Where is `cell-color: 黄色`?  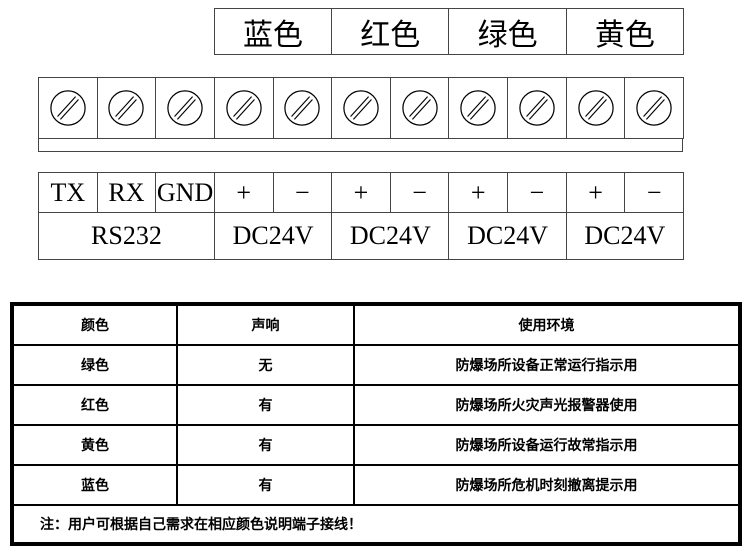
cell-color: 黄色 is located at coordinates (94, 445).